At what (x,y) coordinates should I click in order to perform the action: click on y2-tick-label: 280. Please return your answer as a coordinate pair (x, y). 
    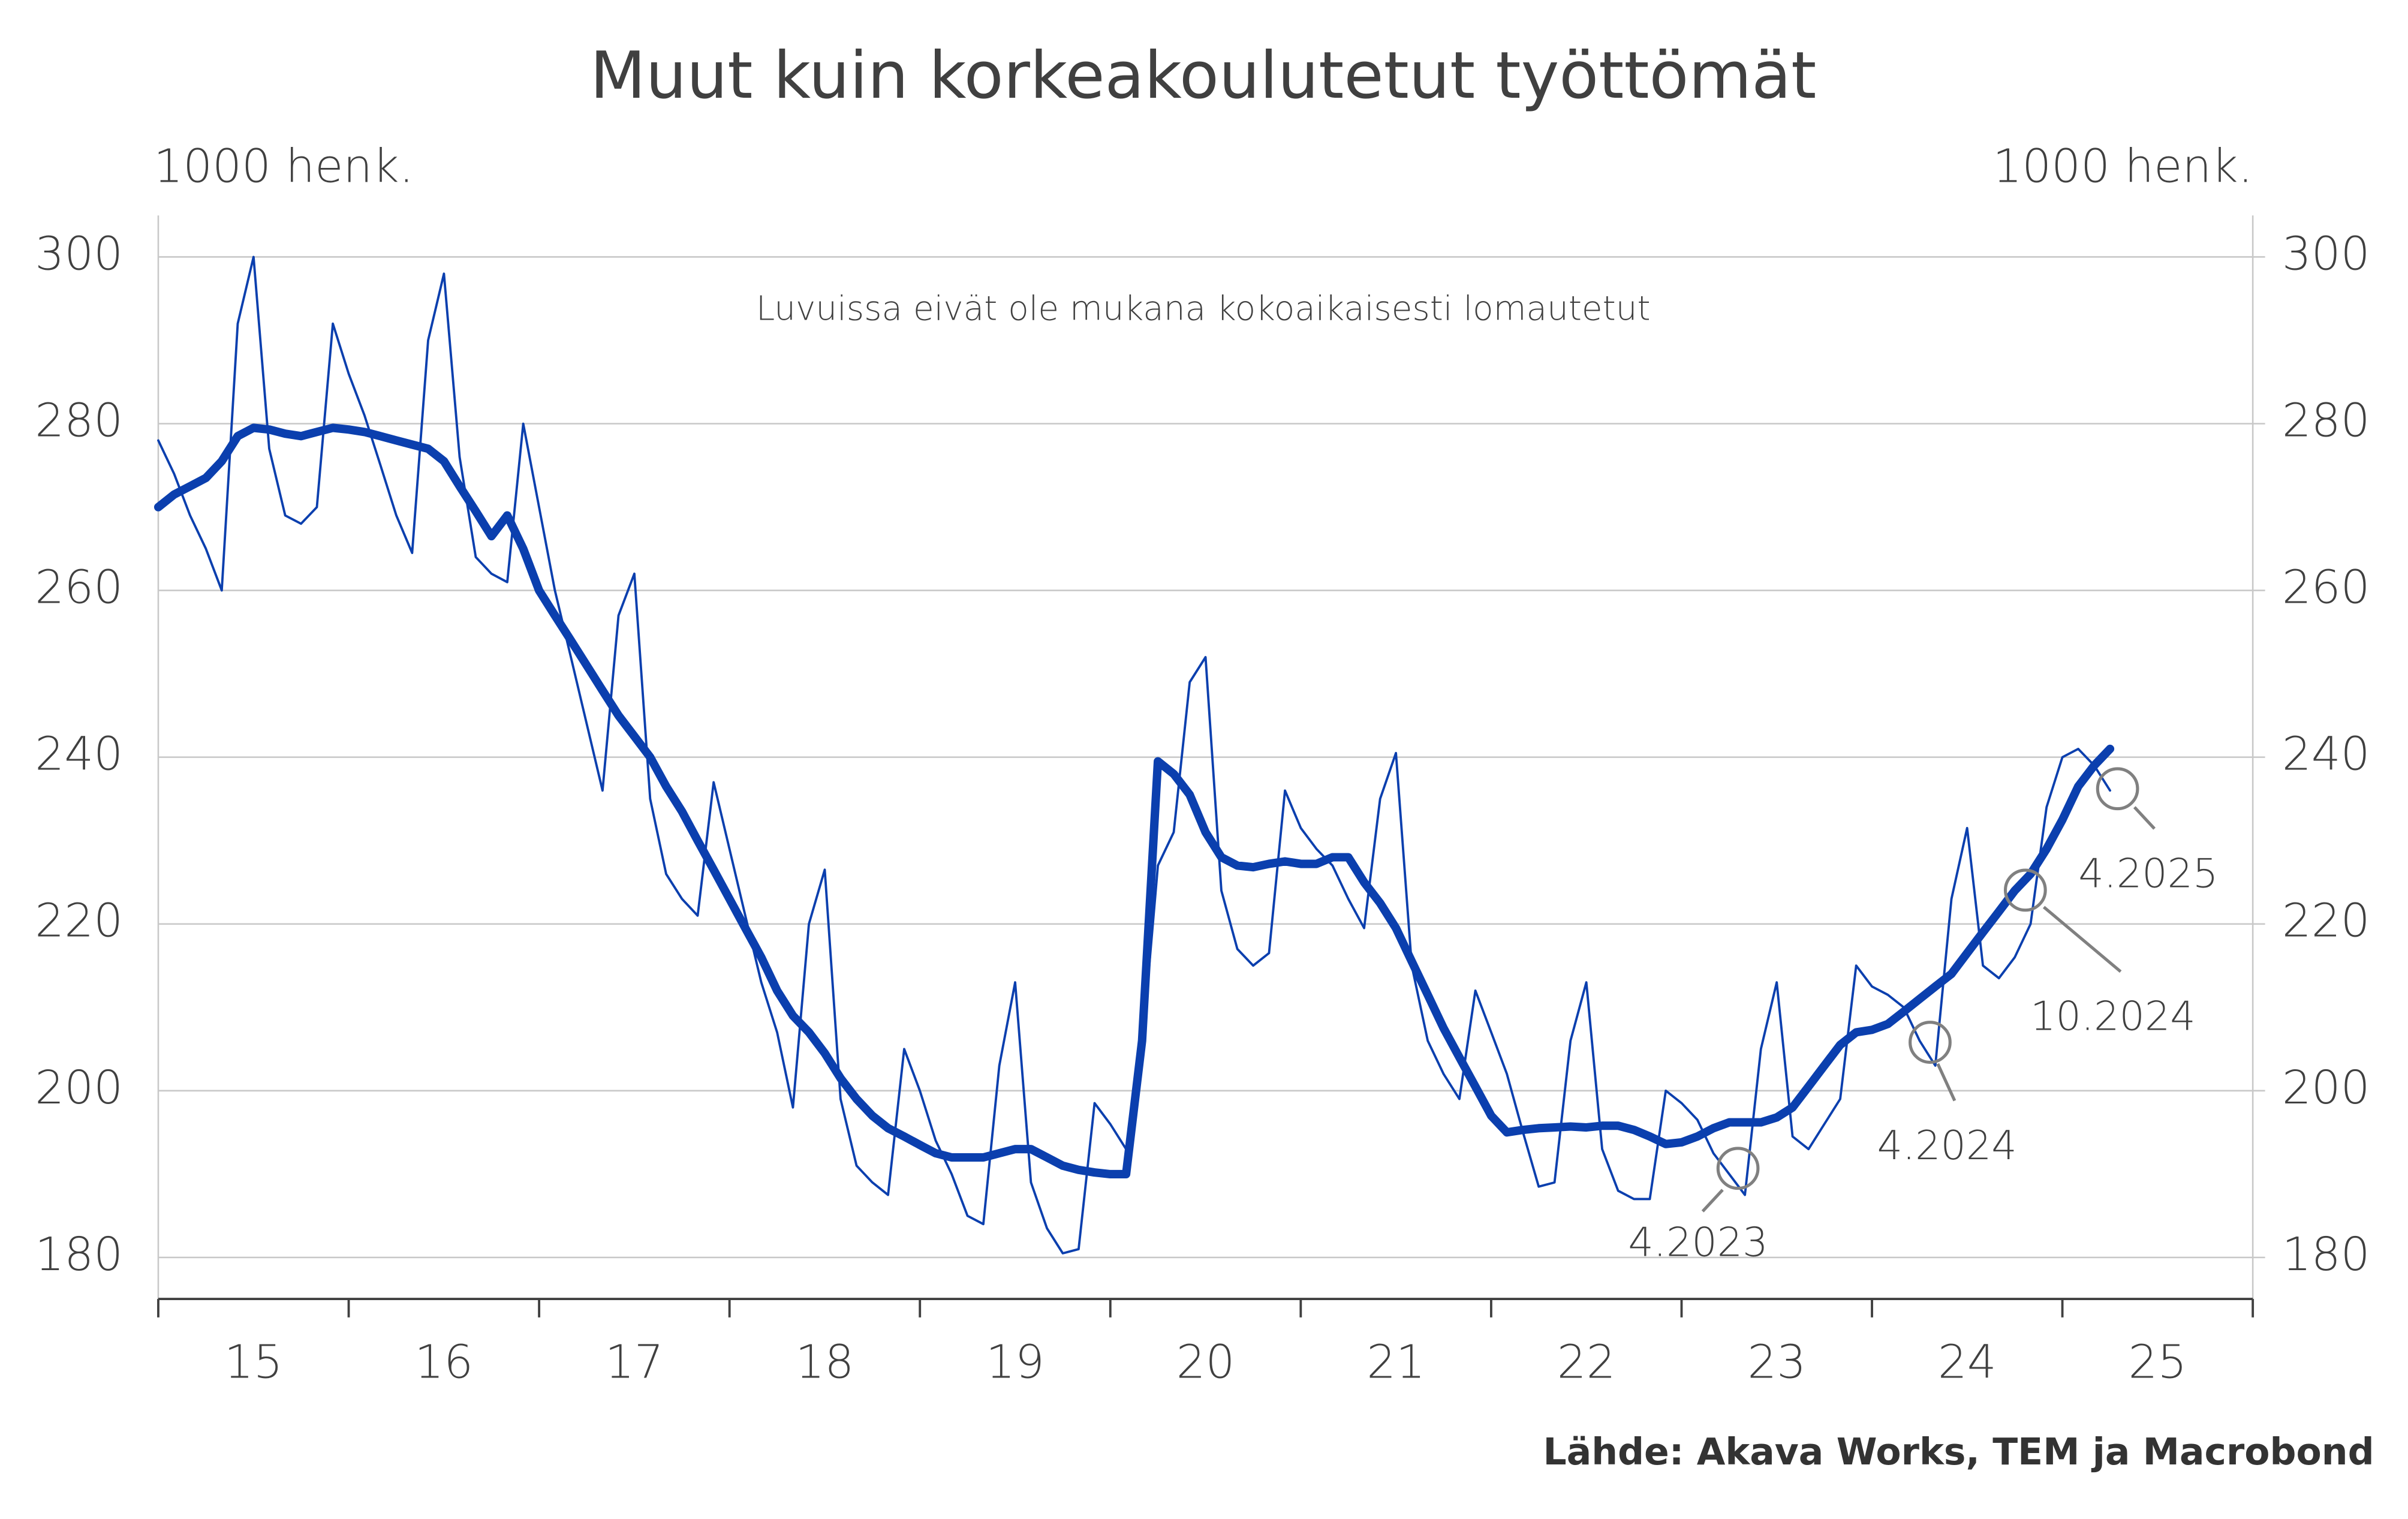
    Looking at the image, I should click on (2326, 421).